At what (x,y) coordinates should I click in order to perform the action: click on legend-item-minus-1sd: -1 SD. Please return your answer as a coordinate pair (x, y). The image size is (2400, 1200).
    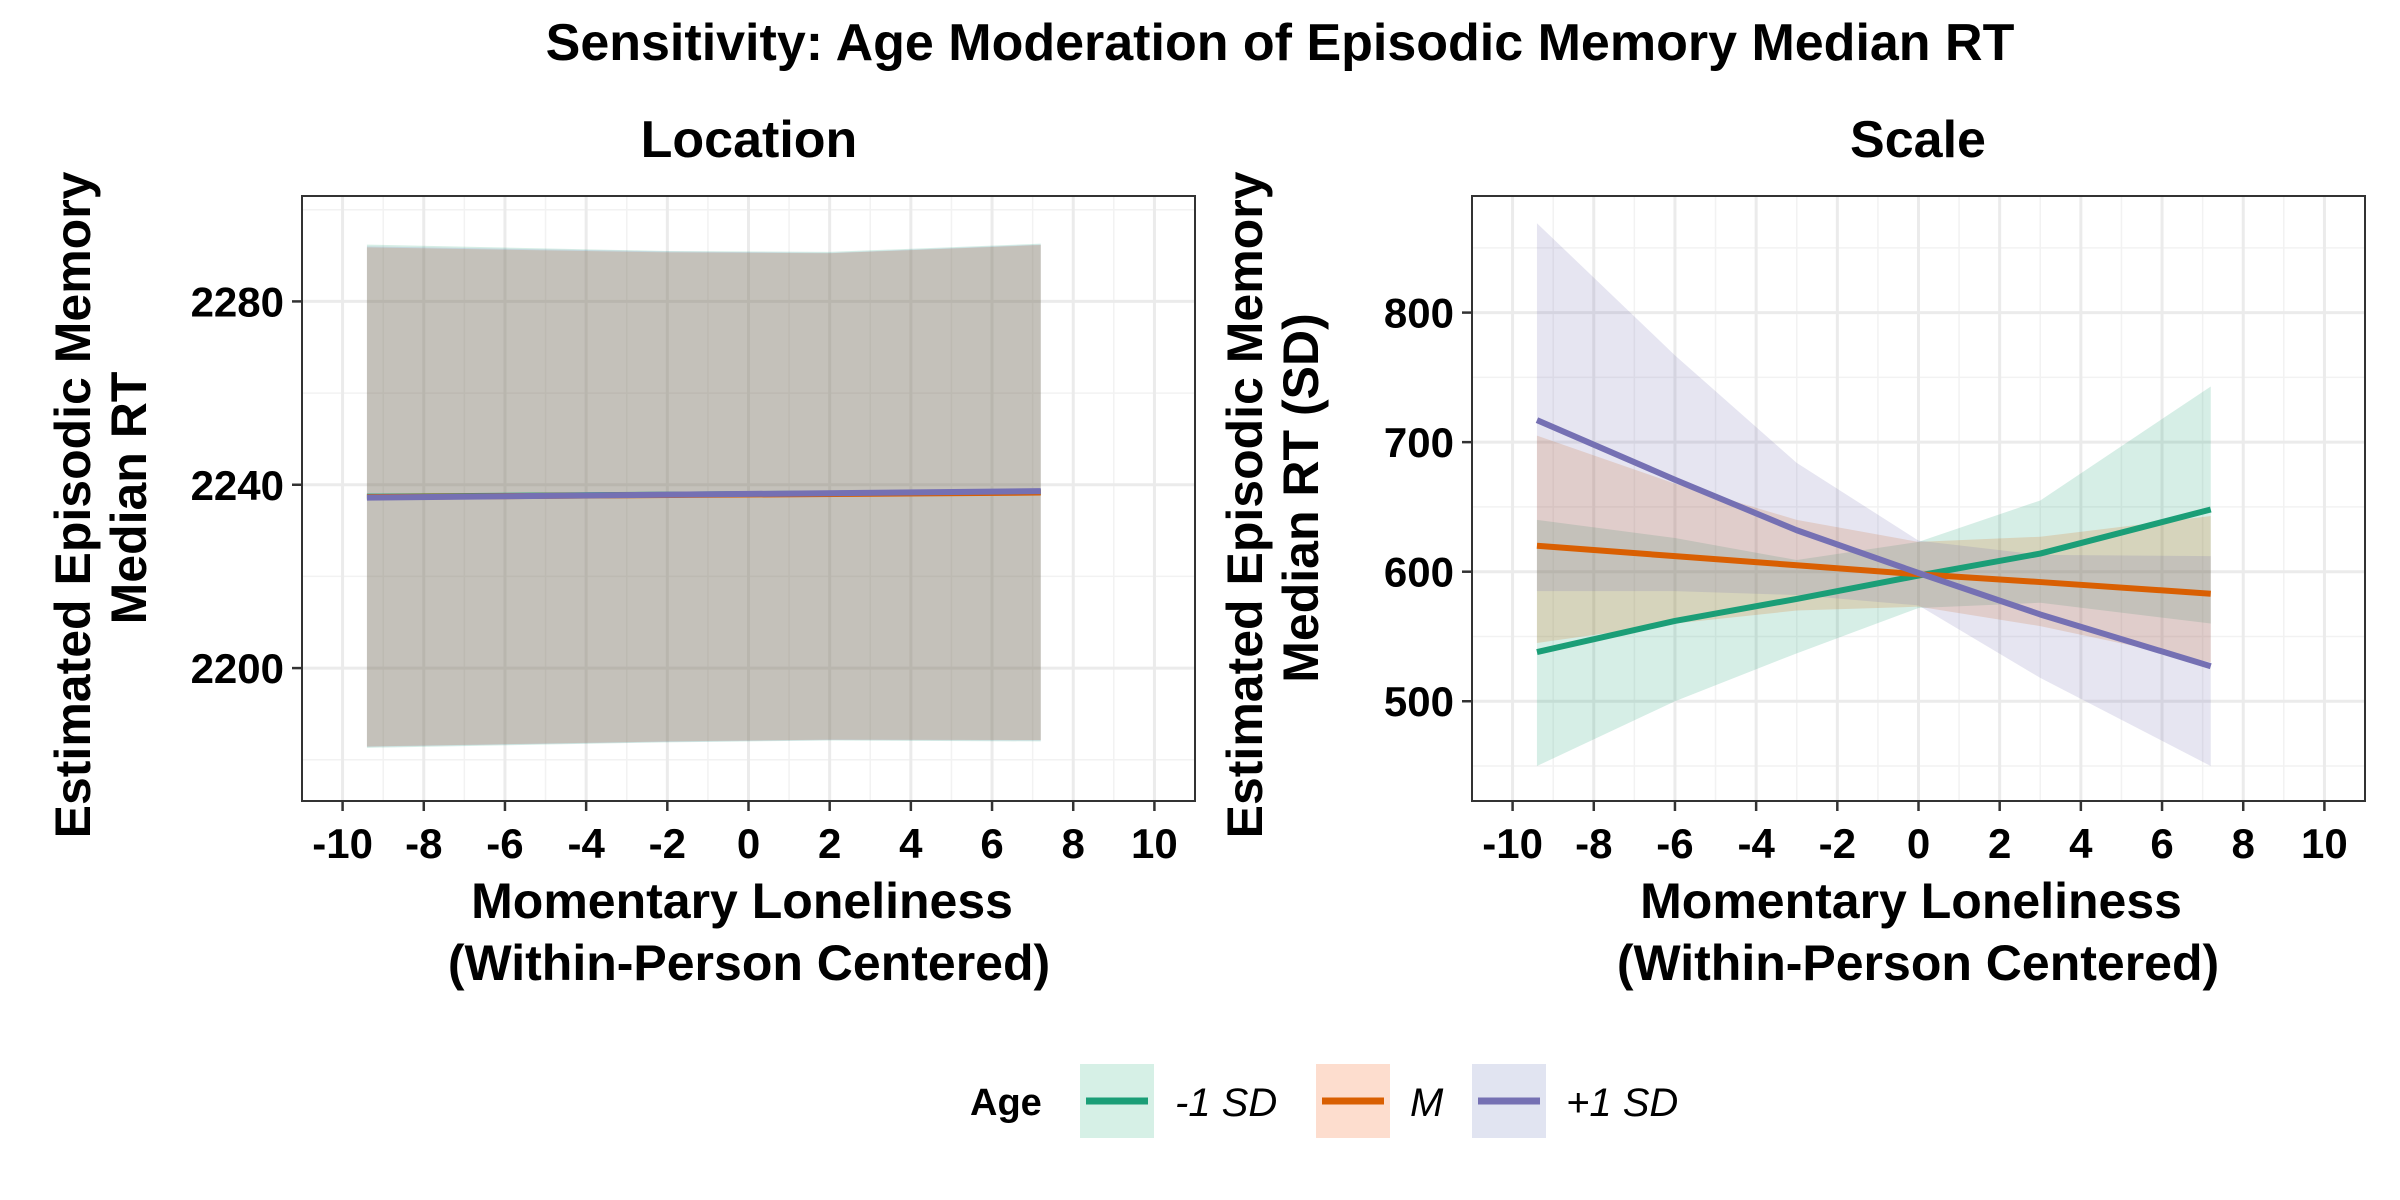
    Looking at the image, I should click on (1178, 1101).